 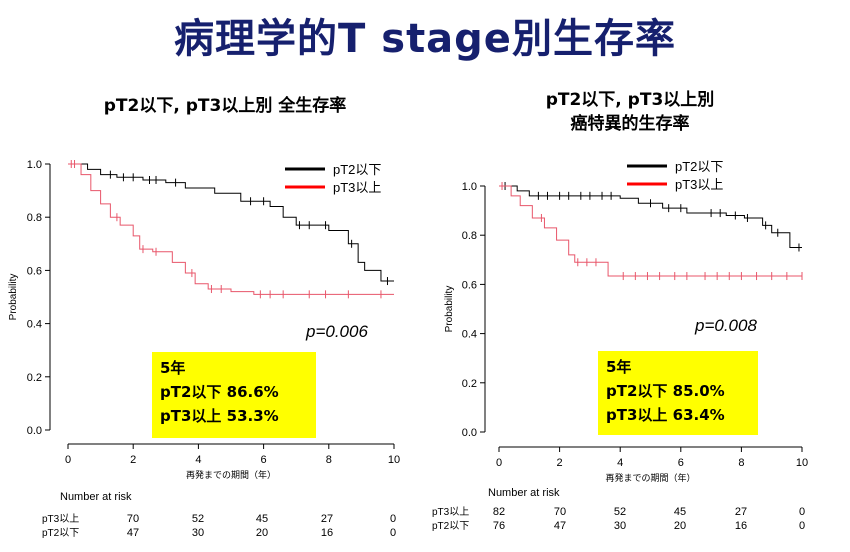 I want to click on chart-1-summary-box: 5年 pT2以下 86.6% pT3以上 53.3%, so click(x=234, y=395).